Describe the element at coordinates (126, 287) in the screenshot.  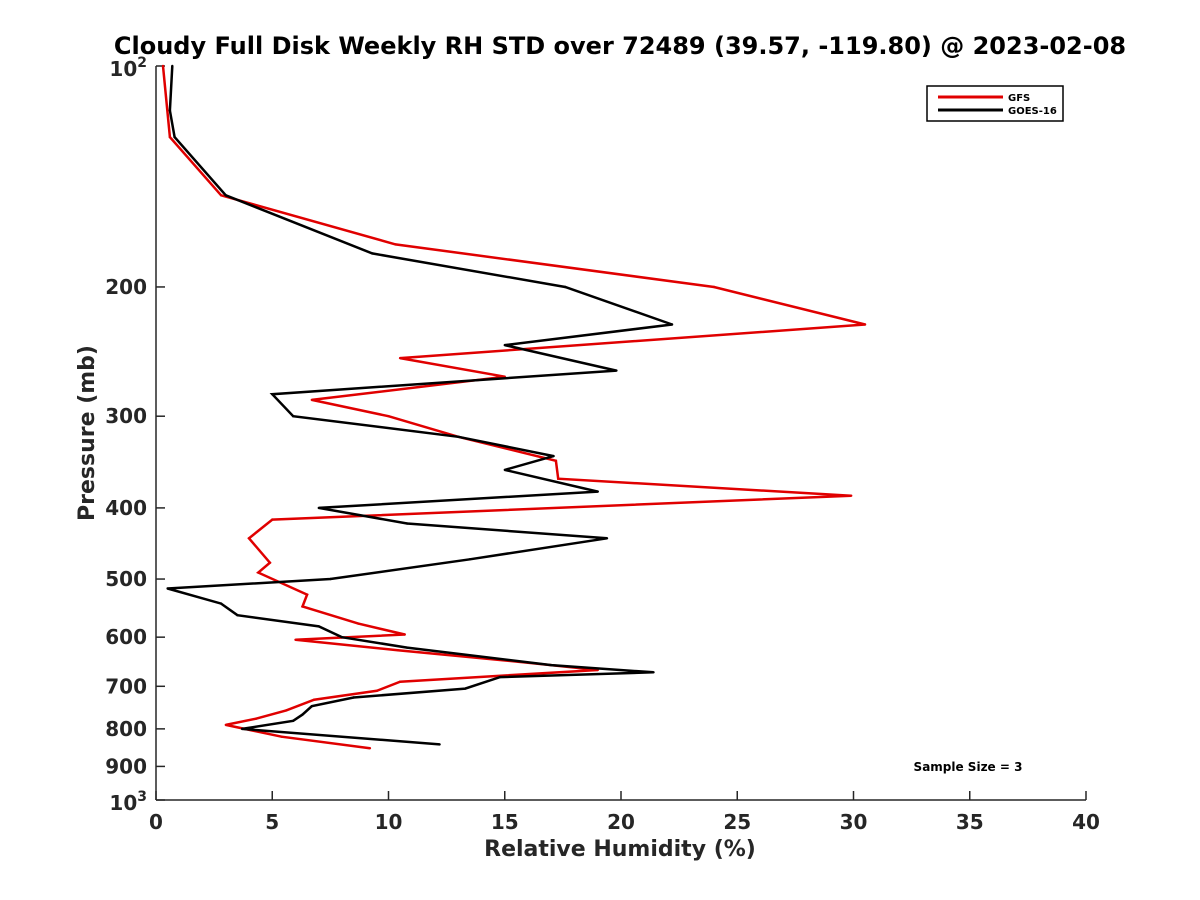
I see `y-tick-label: 200` at that location.